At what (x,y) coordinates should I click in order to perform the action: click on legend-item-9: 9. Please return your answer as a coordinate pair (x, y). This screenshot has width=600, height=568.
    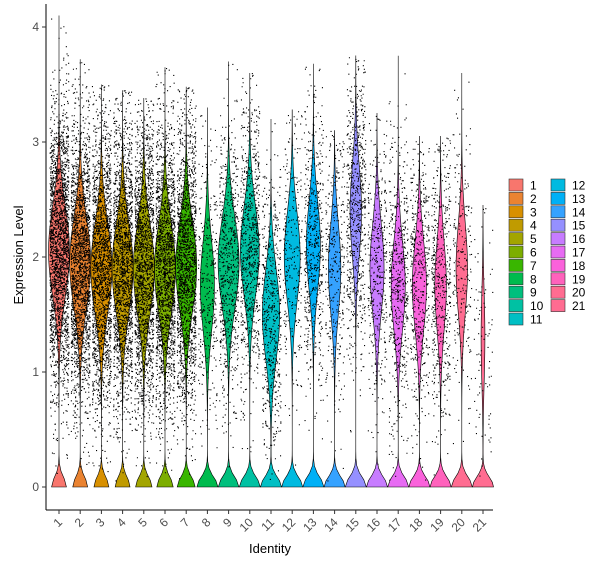
    Looking at the image, I should click on (522, 292).